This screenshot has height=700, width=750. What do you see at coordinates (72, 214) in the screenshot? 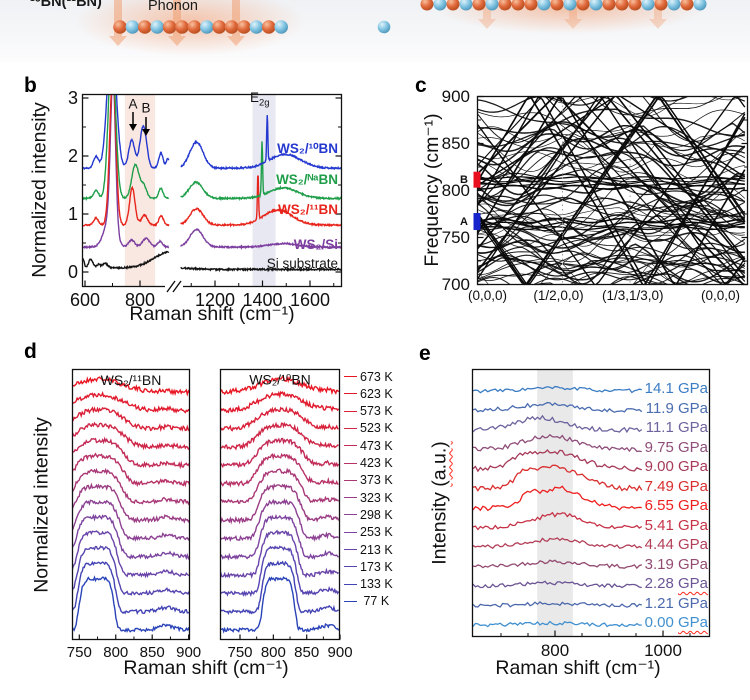
I see `b-ytick-1: 1` at bounding box center [72, 214].